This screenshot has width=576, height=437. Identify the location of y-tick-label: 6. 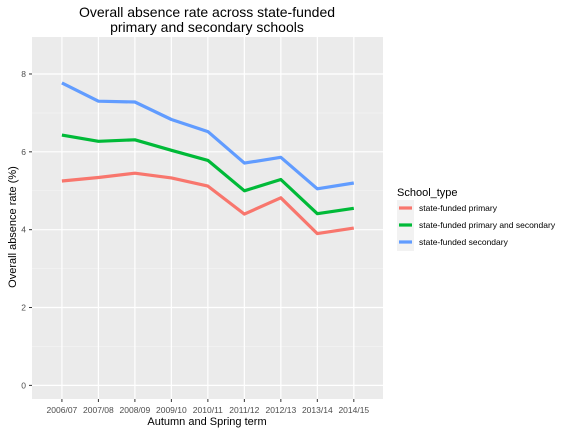
(23, 152).